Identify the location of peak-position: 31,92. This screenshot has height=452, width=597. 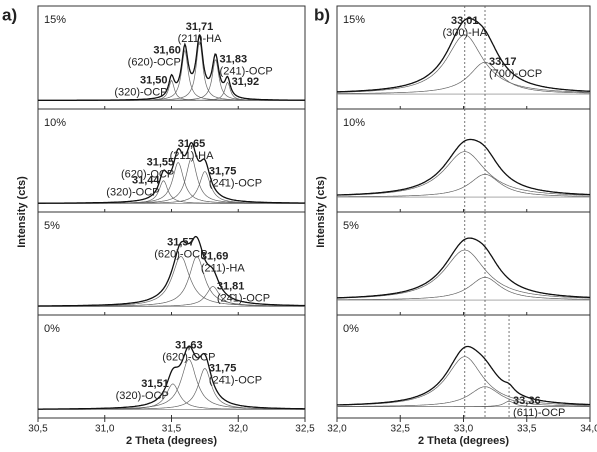
(246, 82).